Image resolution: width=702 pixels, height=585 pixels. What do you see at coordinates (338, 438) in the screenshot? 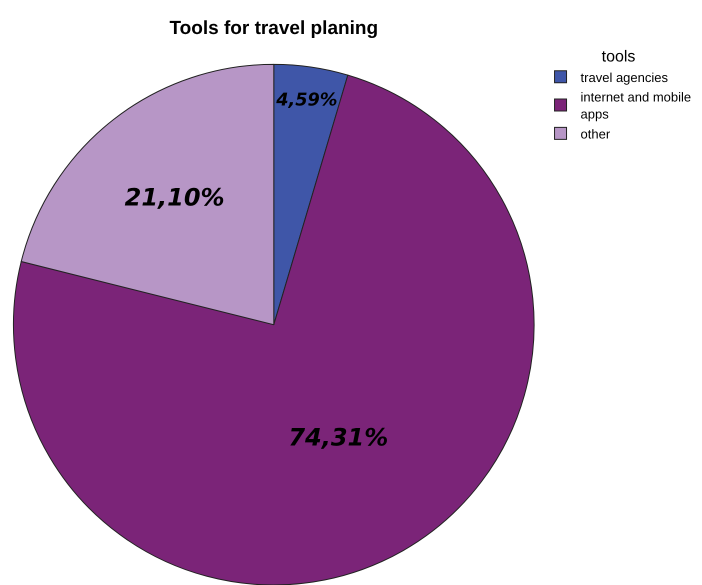
I see `data-label: 74,31%` at bounding box center [338, 438].